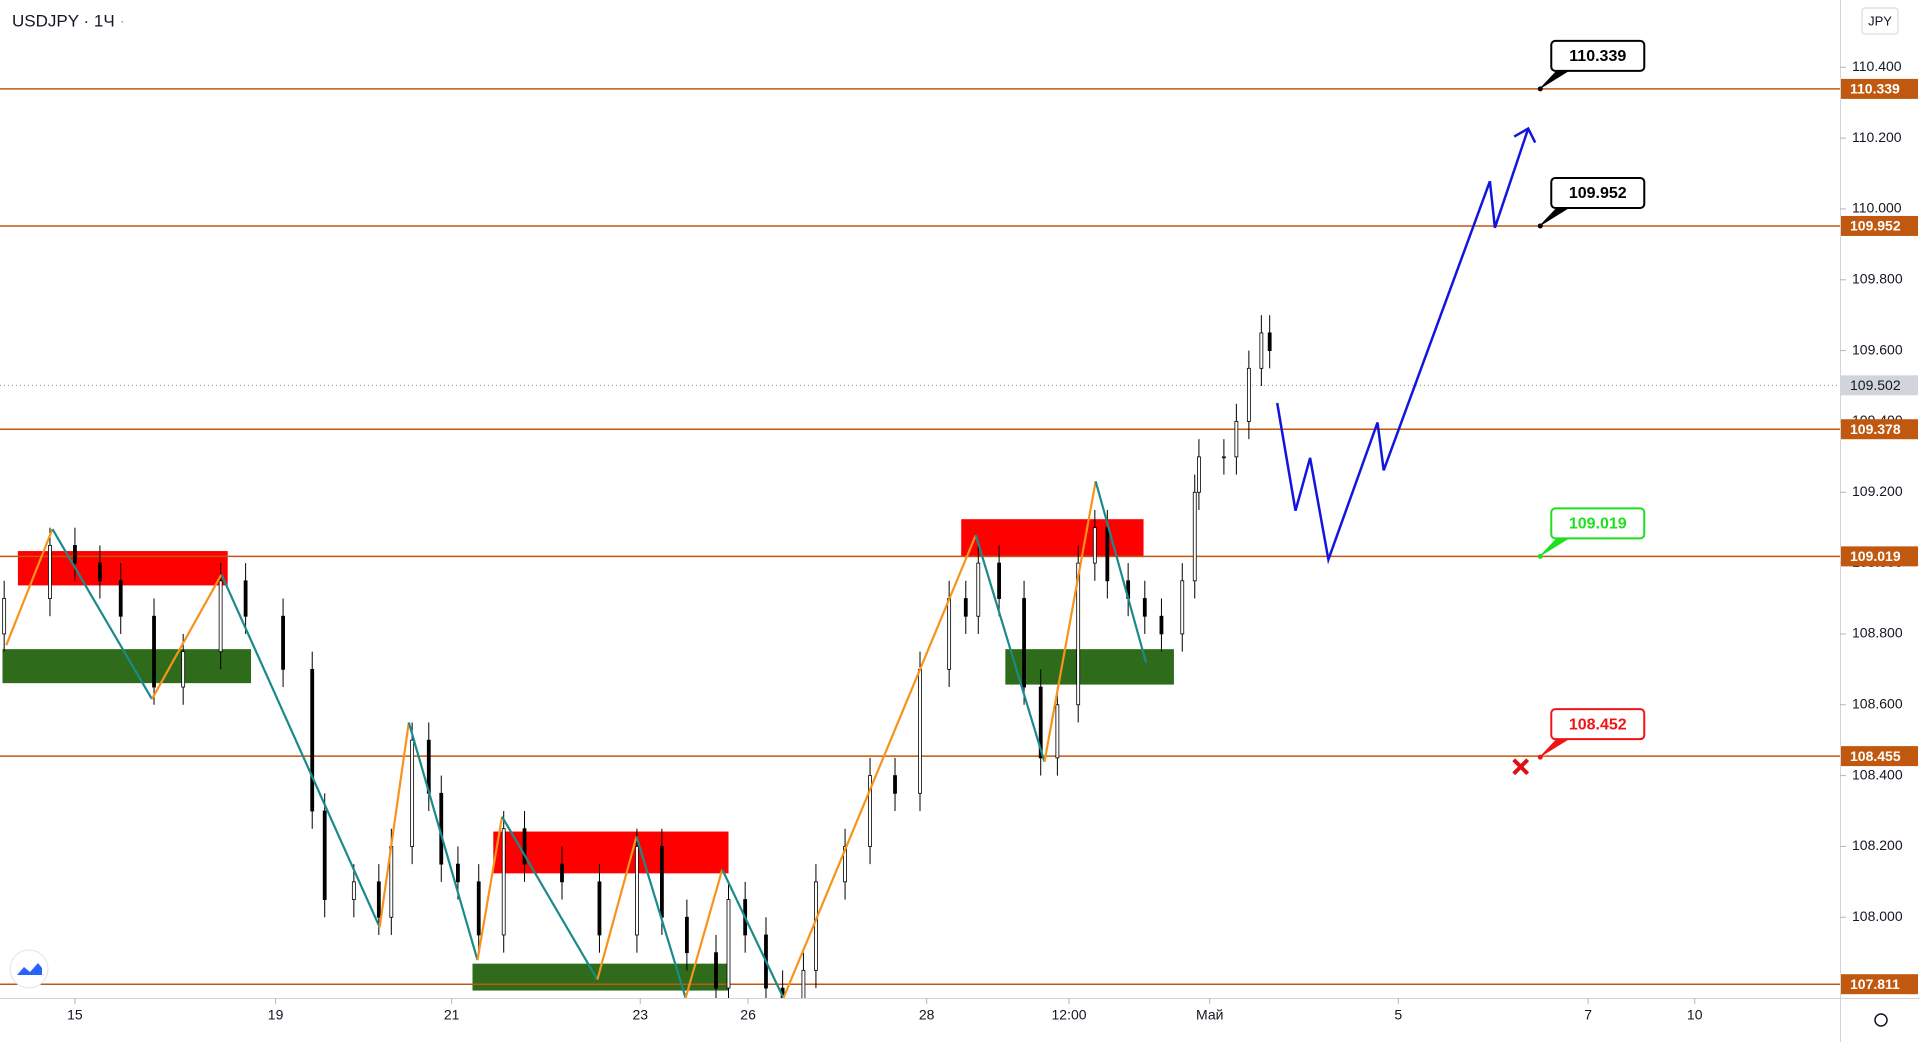 This screenshot has height=1042, width=1920. Describe the element at coordinates (1588, 1015) in the screenshot. I see `x-tick-label: 7` at that location.